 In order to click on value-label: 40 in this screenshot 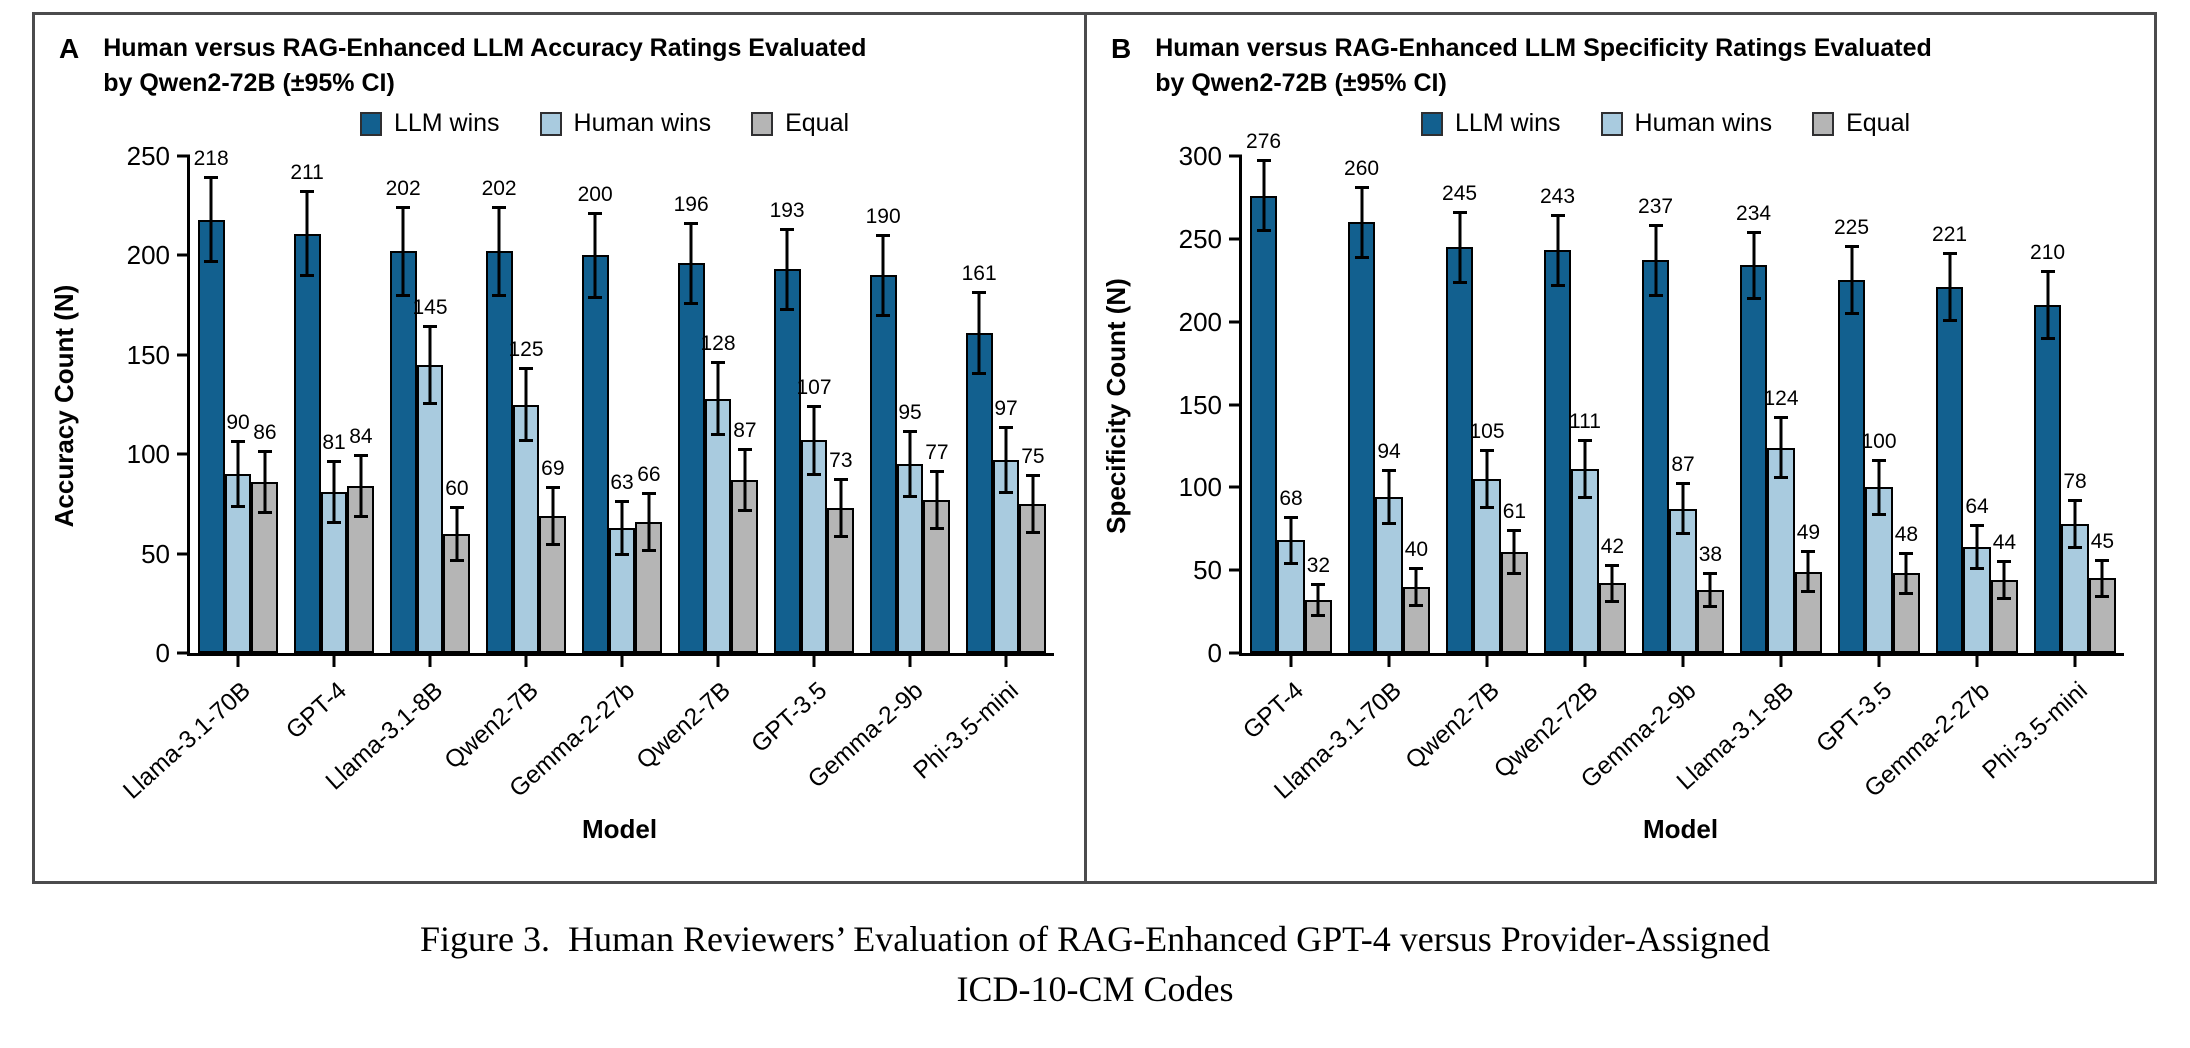, I will do `click(1416, 549)`.